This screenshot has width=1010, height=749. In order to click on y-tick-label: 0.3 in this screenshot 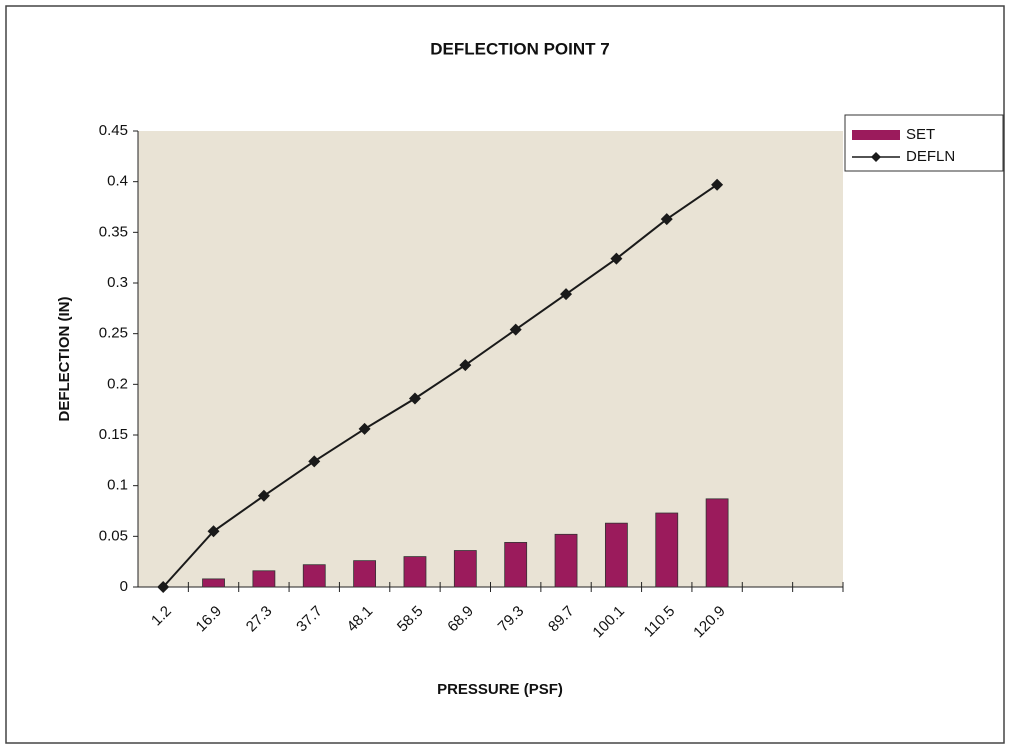, I will do `click(117, 282)`.